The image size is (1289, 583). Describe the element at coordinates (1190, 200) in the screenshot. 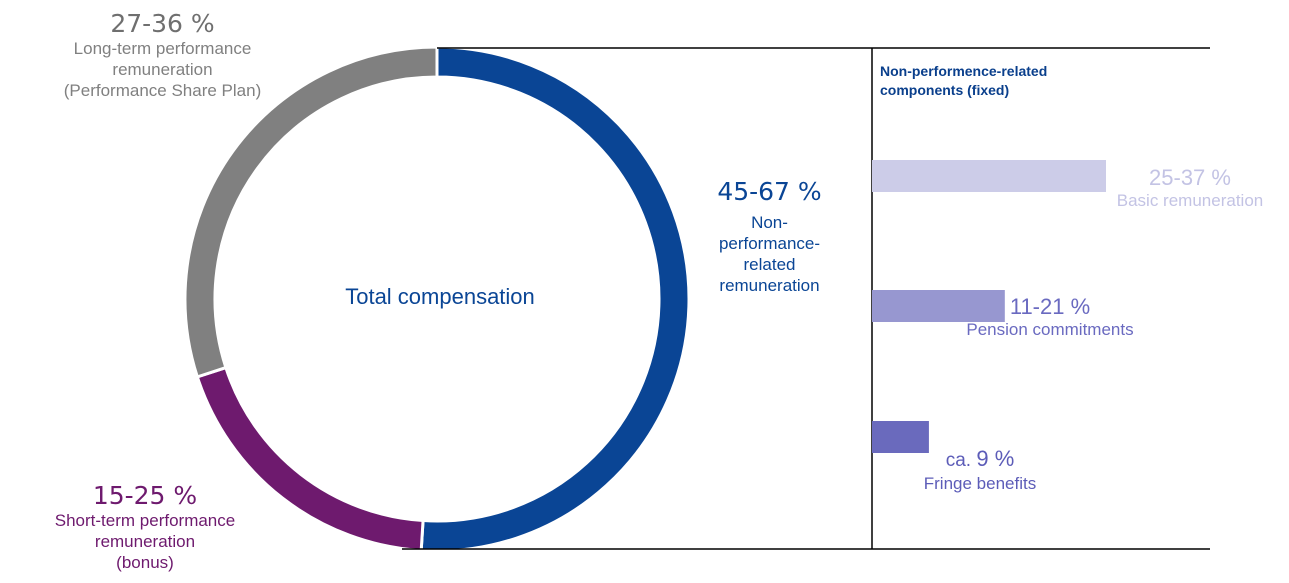

I see `bar-category-basic-remuneration: Basic remuneration` at that location.